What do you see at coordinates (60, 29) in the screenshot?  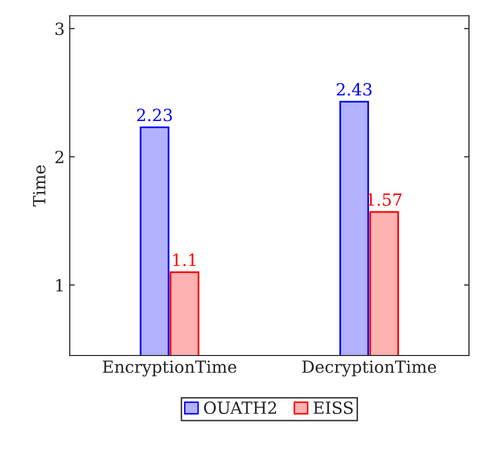 I see `y-tick-label: 3` at bounding box center [60, 29].